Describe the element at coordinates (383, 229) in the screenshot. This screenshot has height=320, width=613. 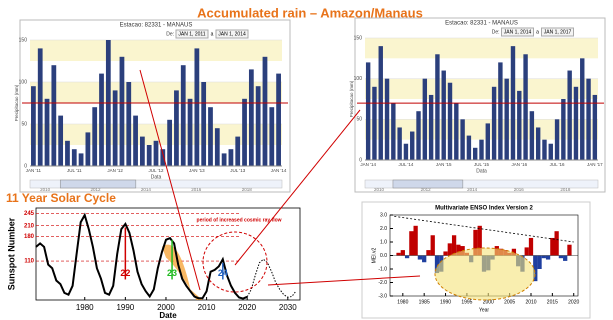
I see `y-tick-label: 2.0` at that location.